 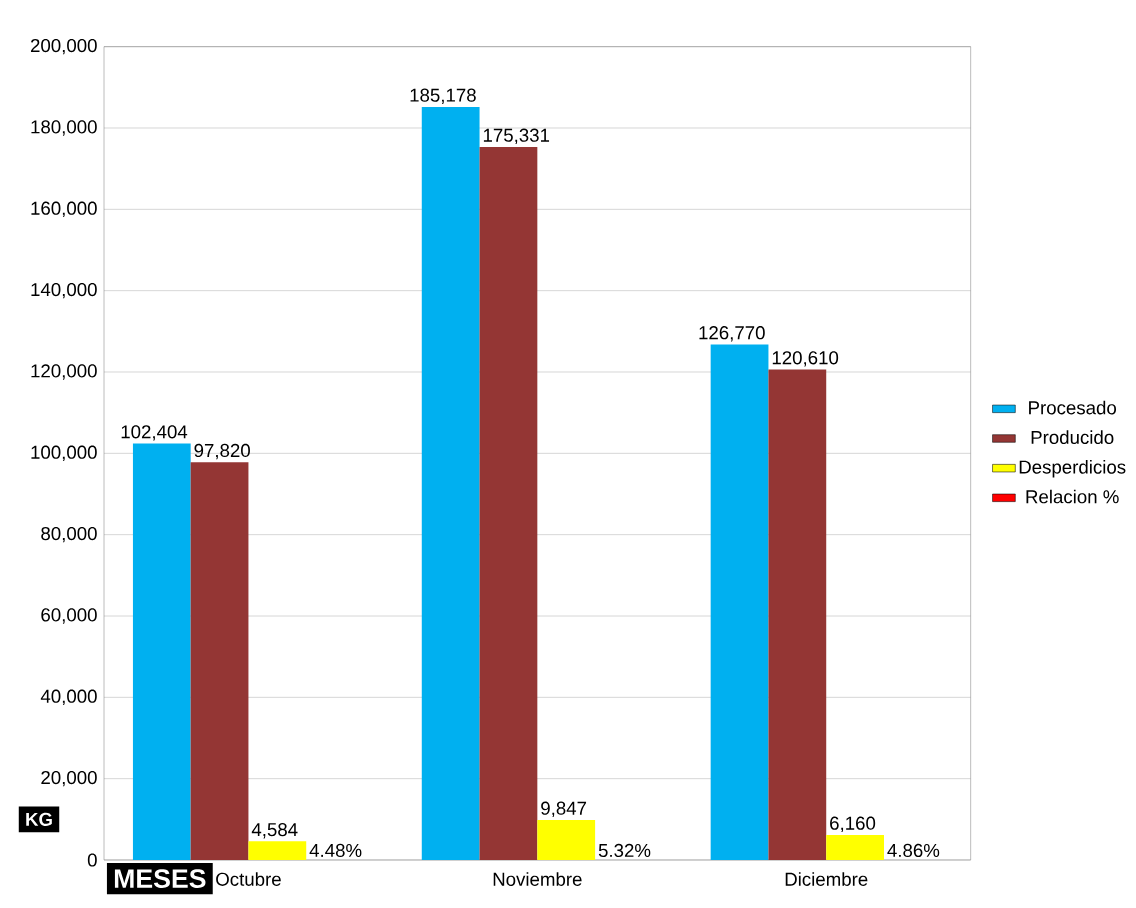 I want to click on y-tick-label: 20,000, so click(x=69, y=778).